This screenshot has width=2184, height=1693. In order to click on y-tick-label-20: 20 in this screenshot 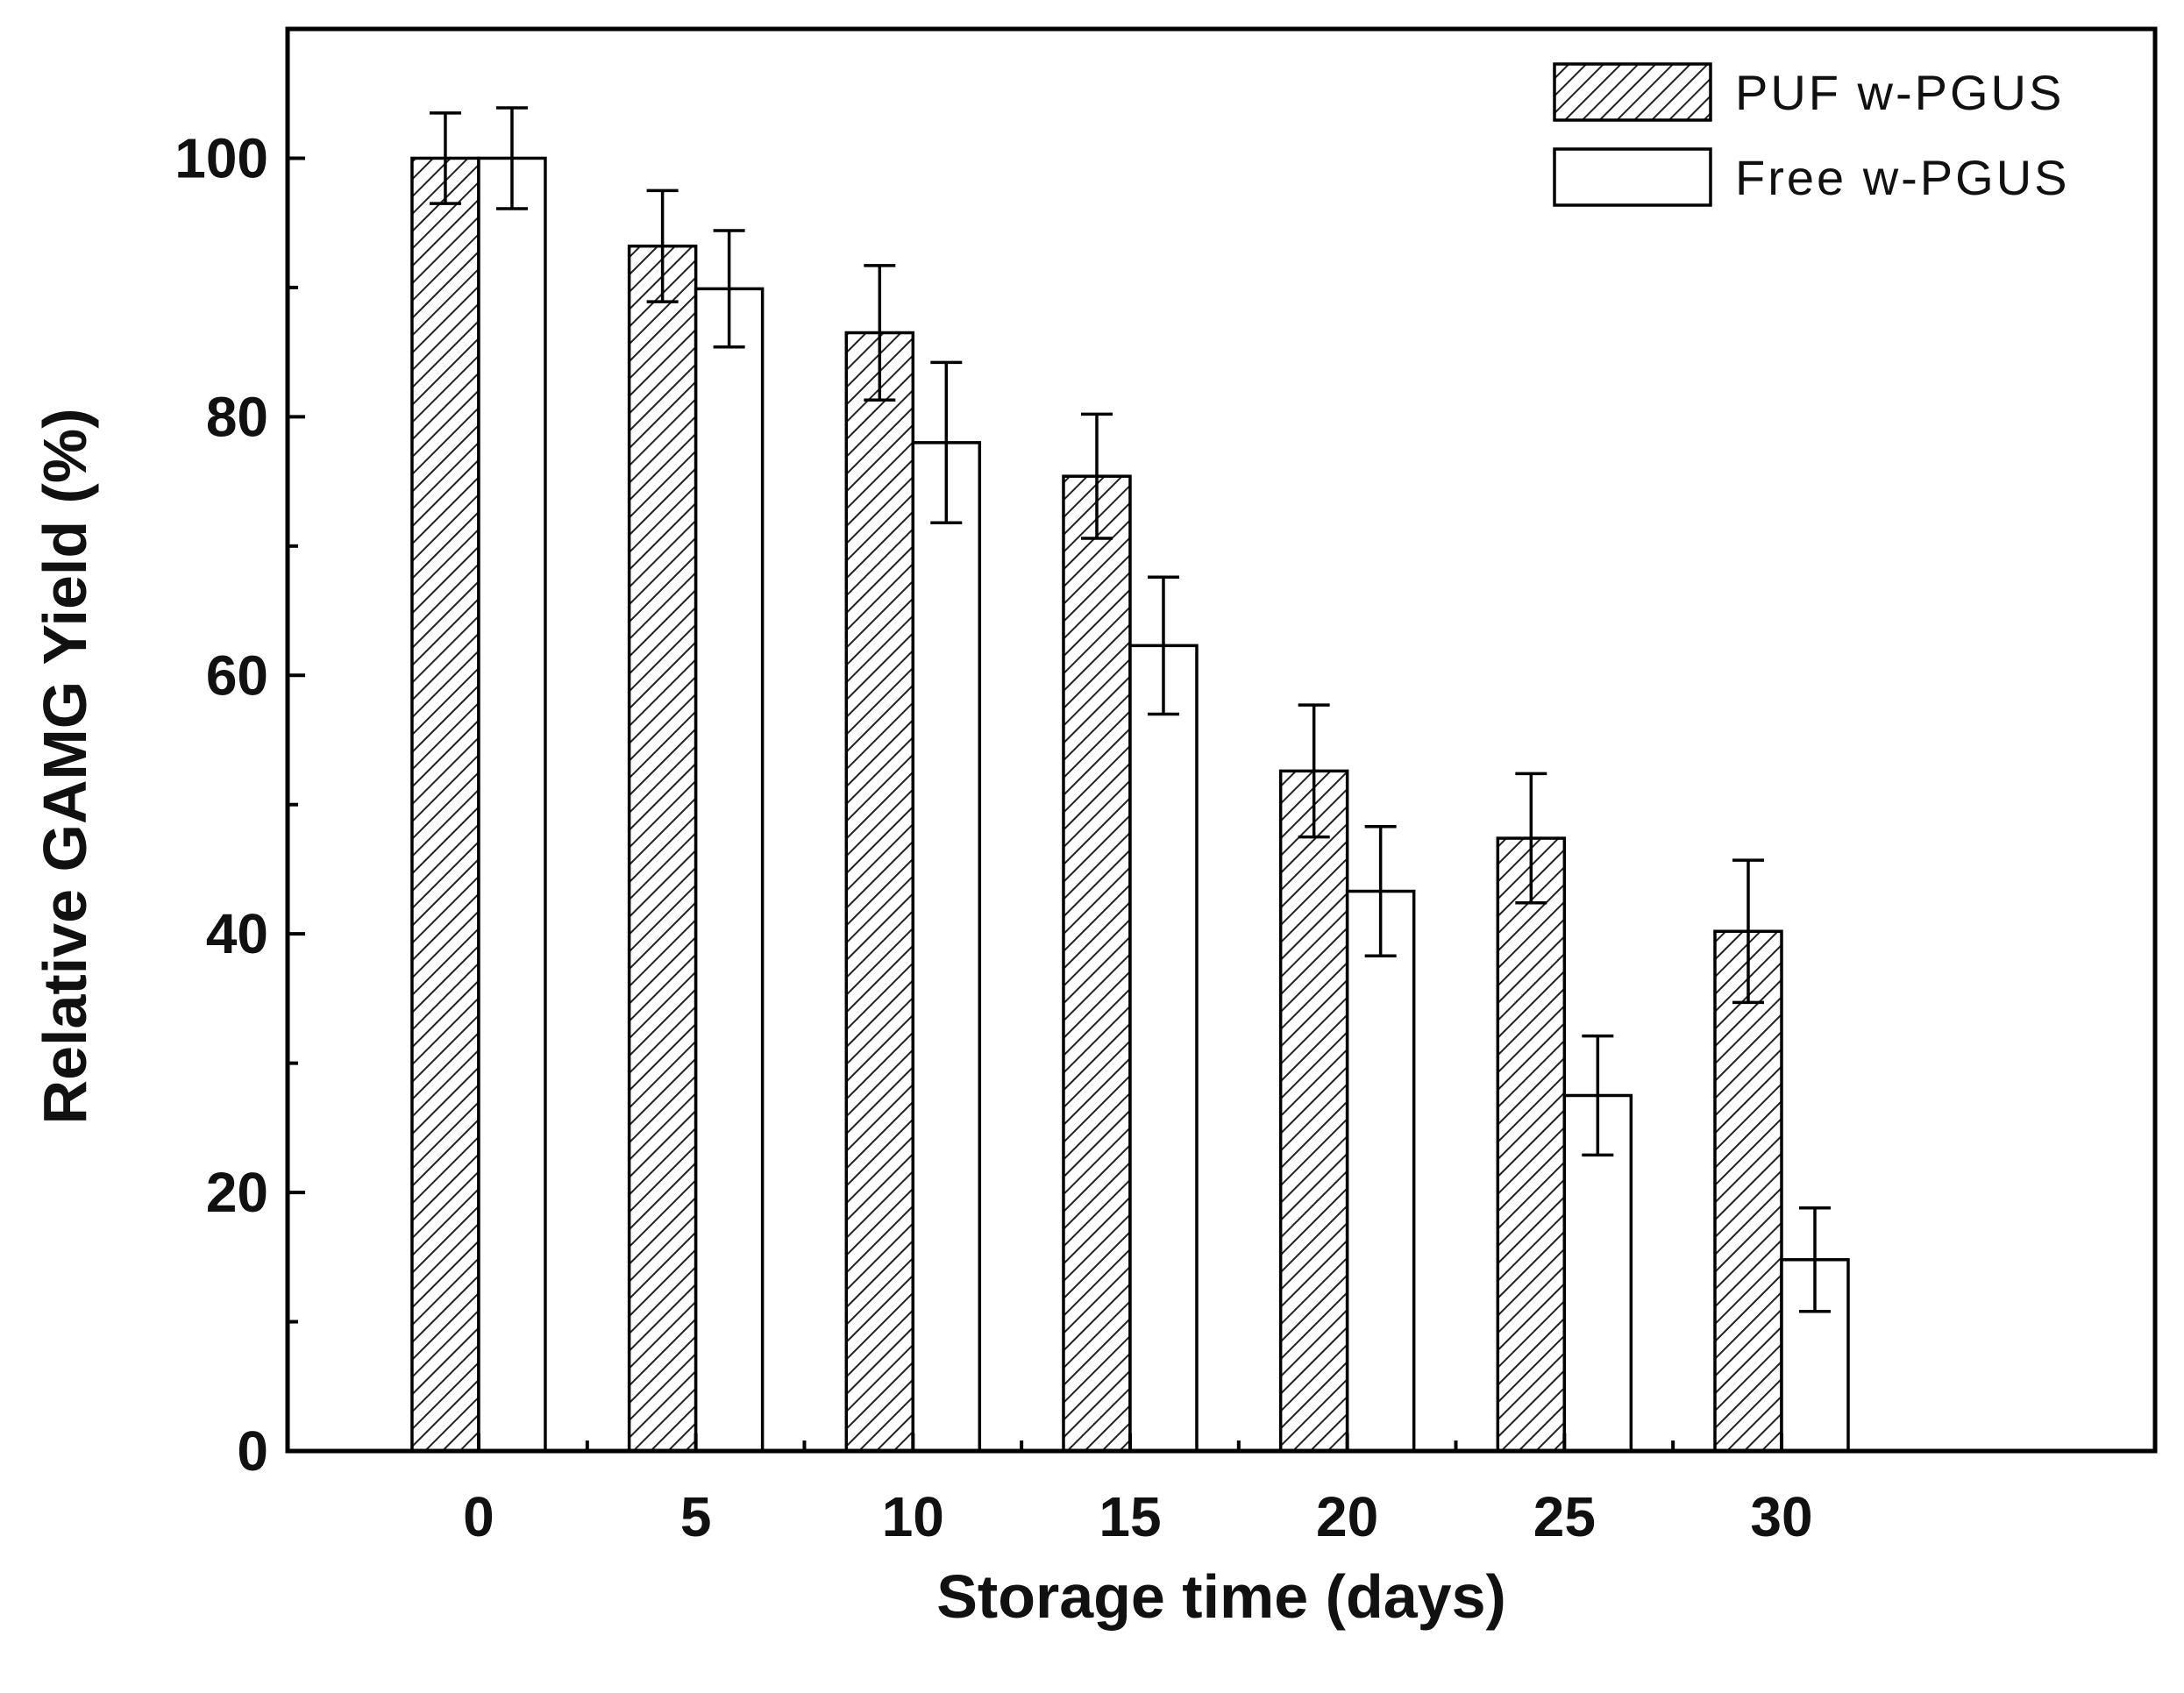, I will do `click(237, 1192)`.